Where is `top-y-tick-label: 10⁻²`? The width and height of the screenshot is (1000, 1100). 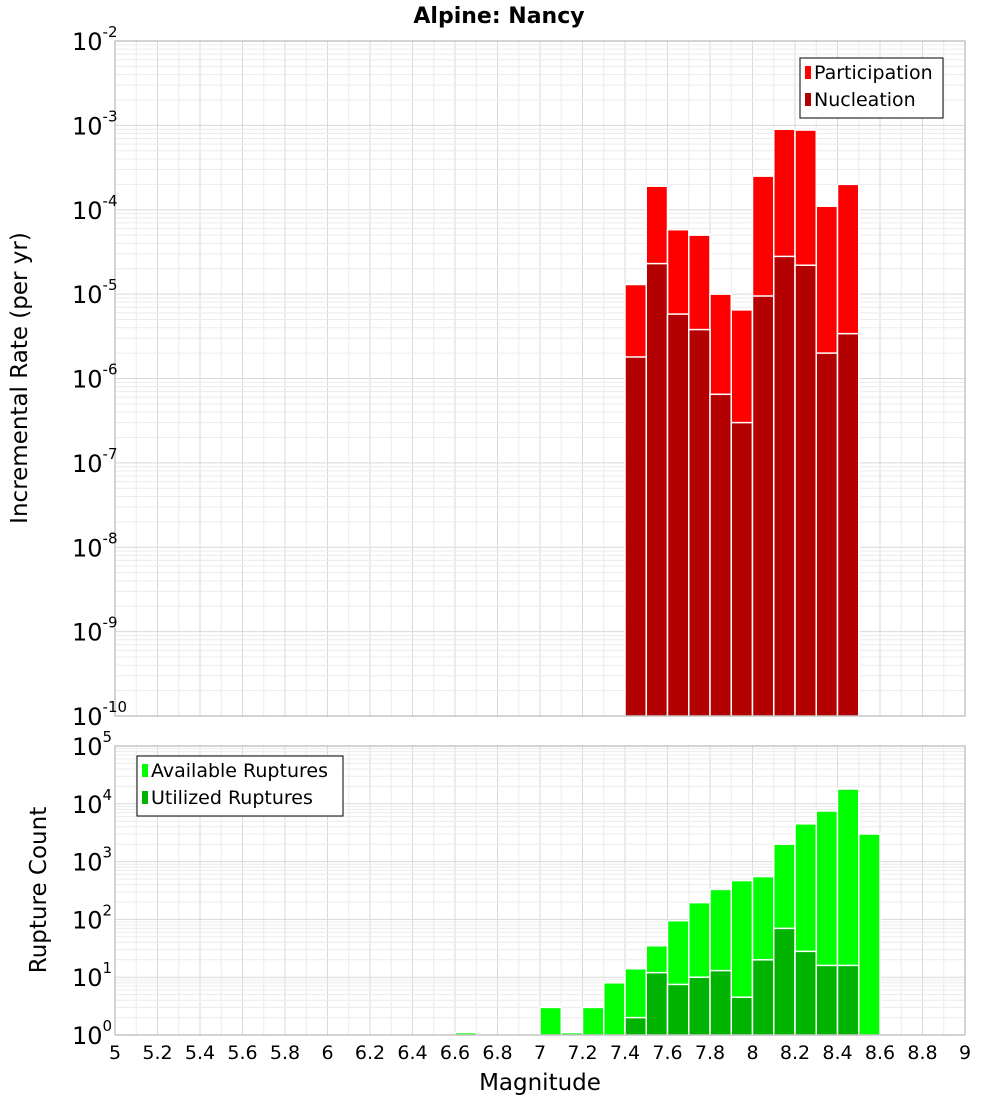 top-y-tick-label: 10⁻² is located at coordinates (95, 39).